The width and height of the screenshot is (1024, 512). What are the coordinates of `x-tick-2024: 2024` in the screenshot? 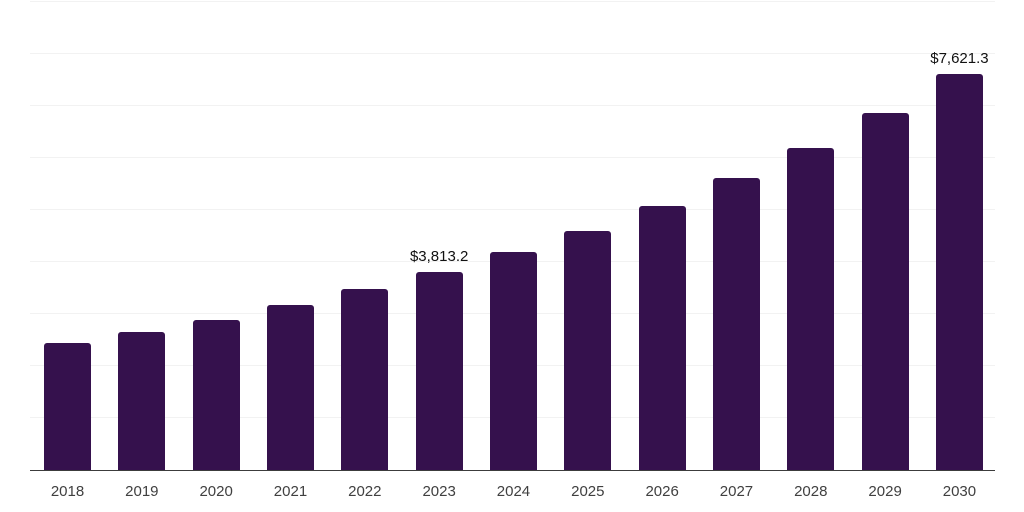 It's located at (513, 491).